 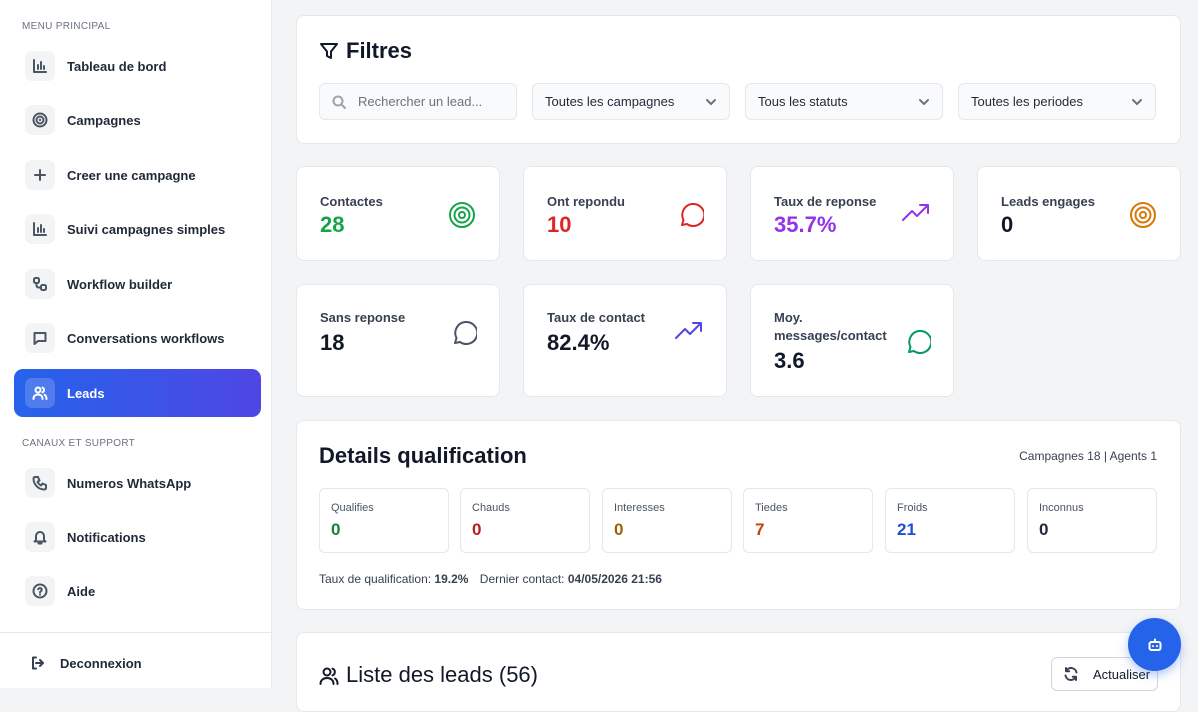 I want to click on select-period: Toutes les periodes, so click(x=1057, y=101).